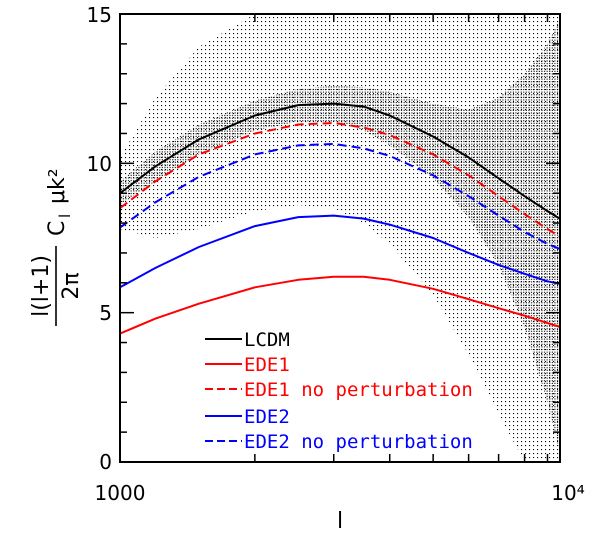  Describe the element at coordinates (340, 305) in the screenshot. I see `series-line-ede1` at that location.